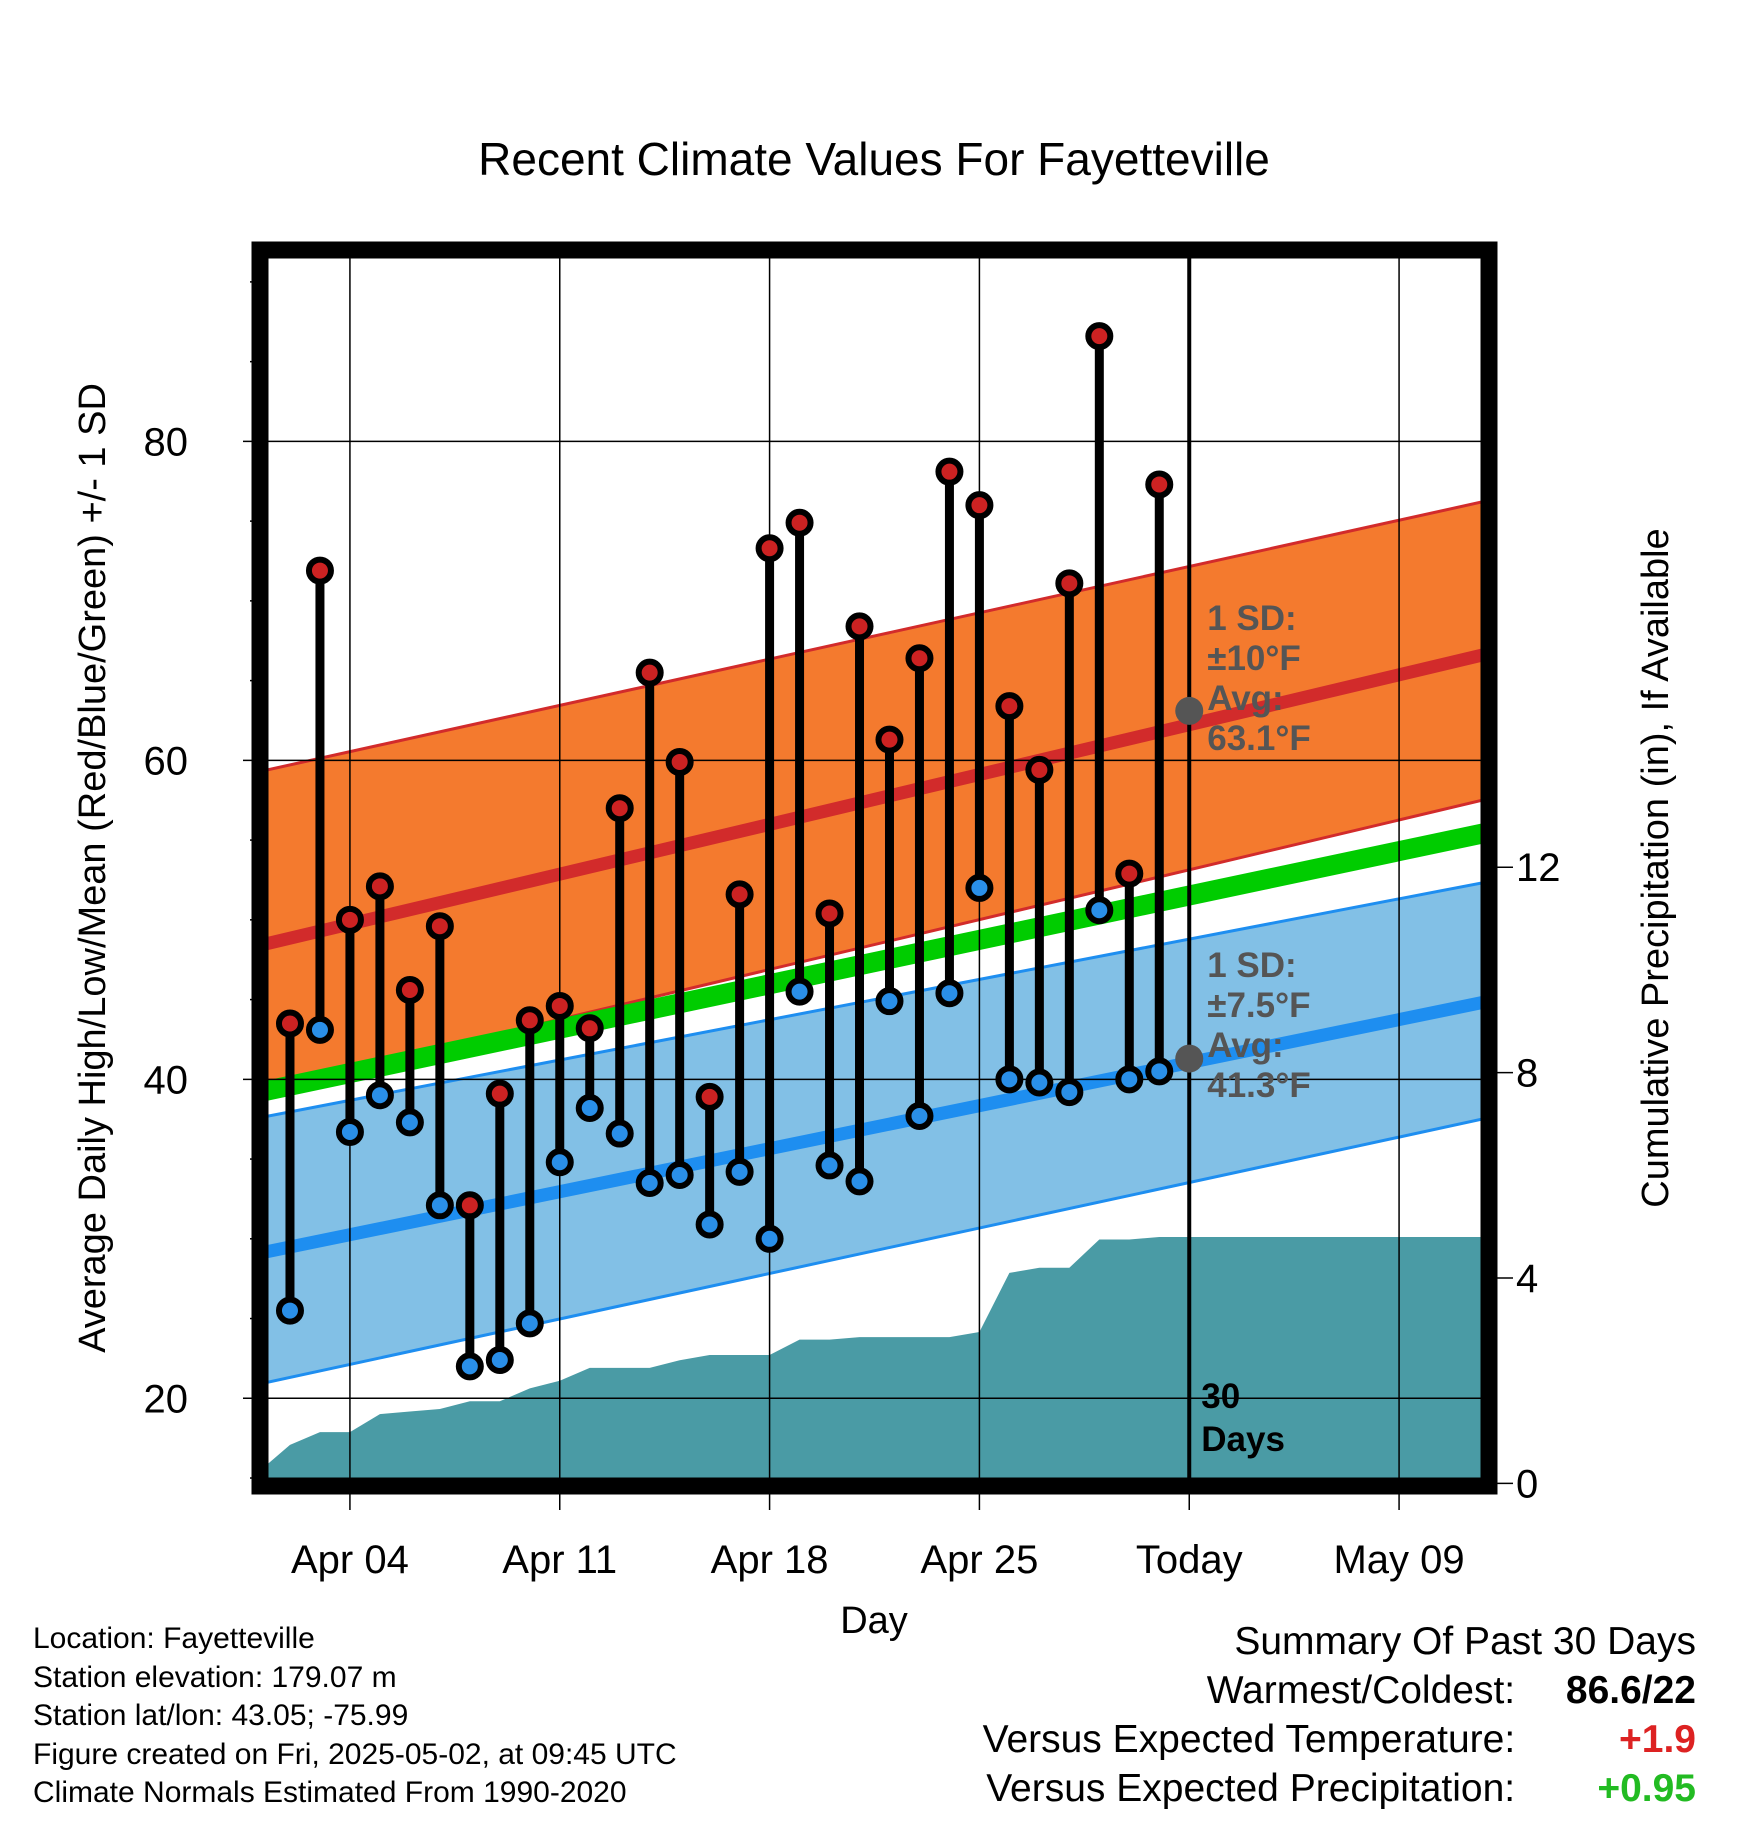 The image size is (1748, 1828). What do you see at coordinates (1259, 1085) in the screenshot?
I see `low-annotation-line-4: 41.3°F` at bounding box center [1259, 1085].